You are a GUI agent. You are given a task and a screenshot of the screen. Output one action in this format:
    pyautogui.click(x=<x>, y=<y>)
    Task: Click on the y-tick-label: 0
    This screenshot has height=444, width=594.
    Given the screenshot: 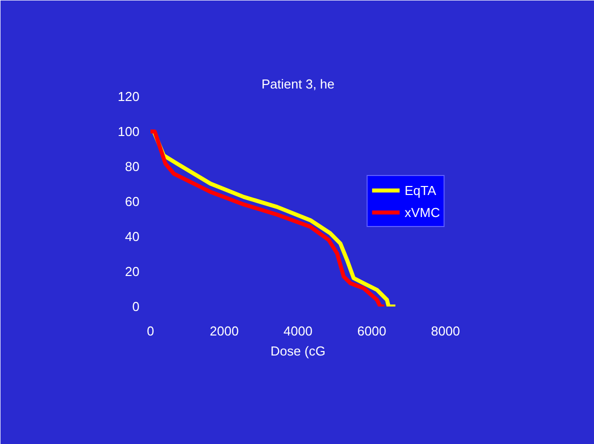 What is the action you would take?
    pyautogui.click(x=136, y=306)
    